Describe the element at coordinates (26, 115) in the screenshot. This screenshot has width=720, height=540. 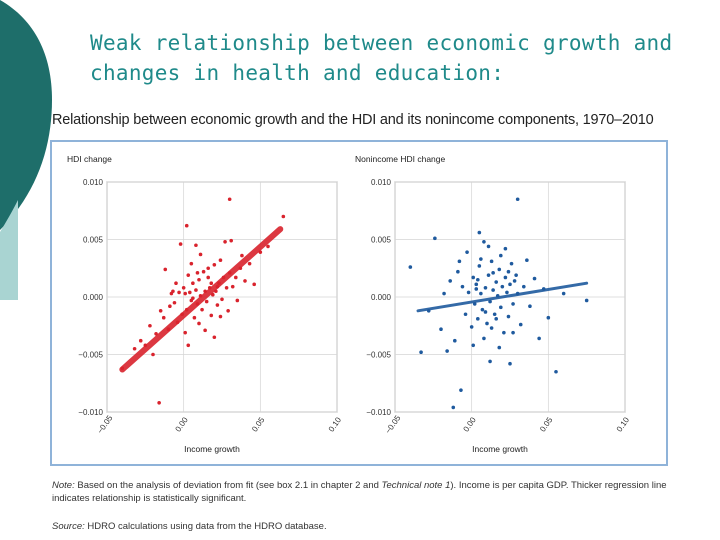
I see `teal-arc-shape` at that location.